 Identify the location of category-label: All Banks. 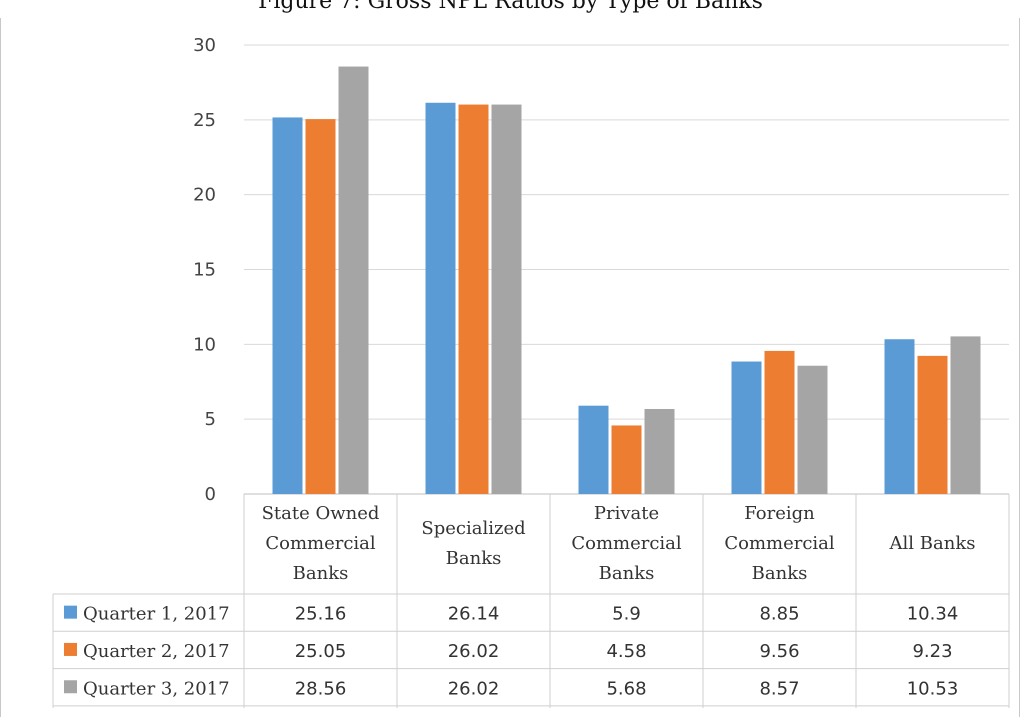
(932, 543).